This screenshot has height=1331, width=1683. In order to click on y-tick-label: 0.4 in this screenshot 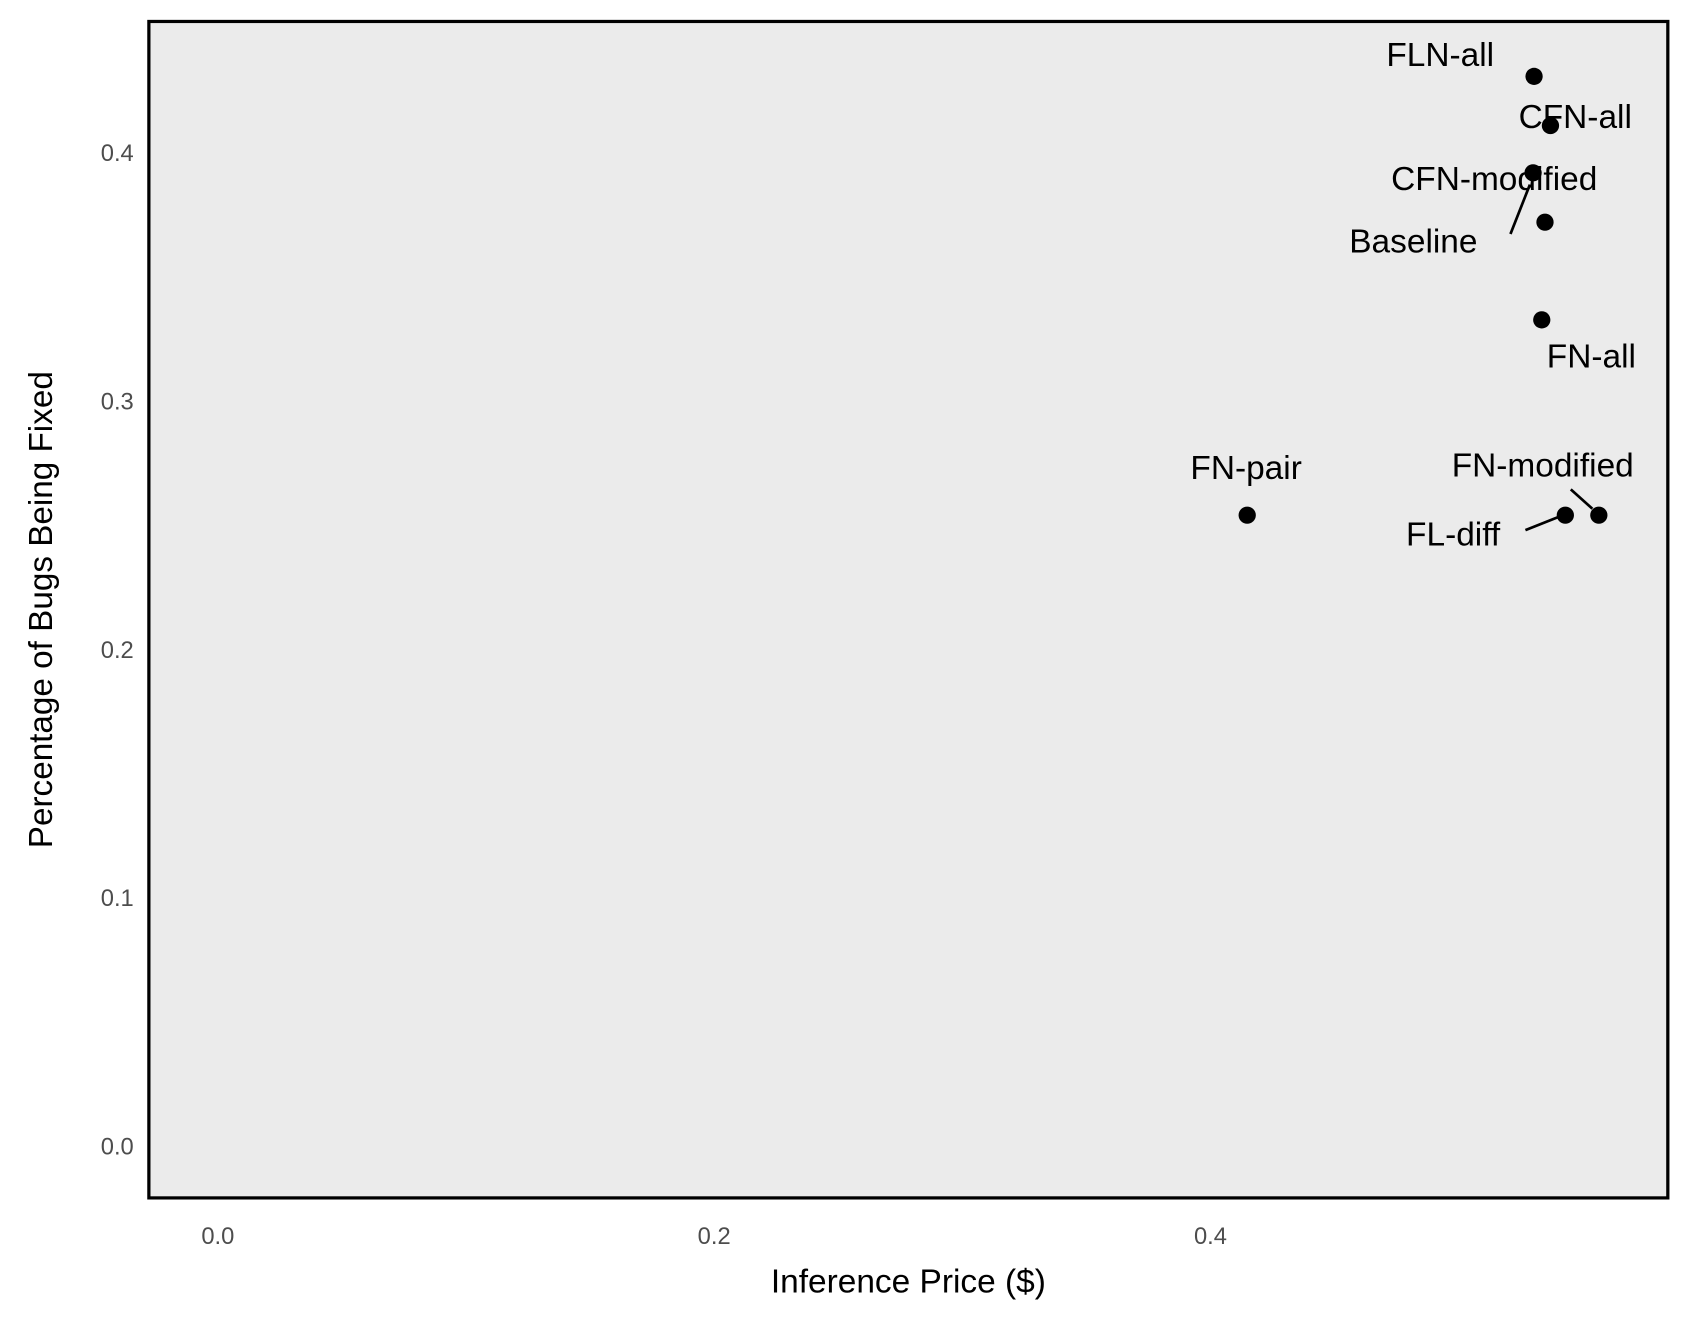, I will do `click(117, 154)`.